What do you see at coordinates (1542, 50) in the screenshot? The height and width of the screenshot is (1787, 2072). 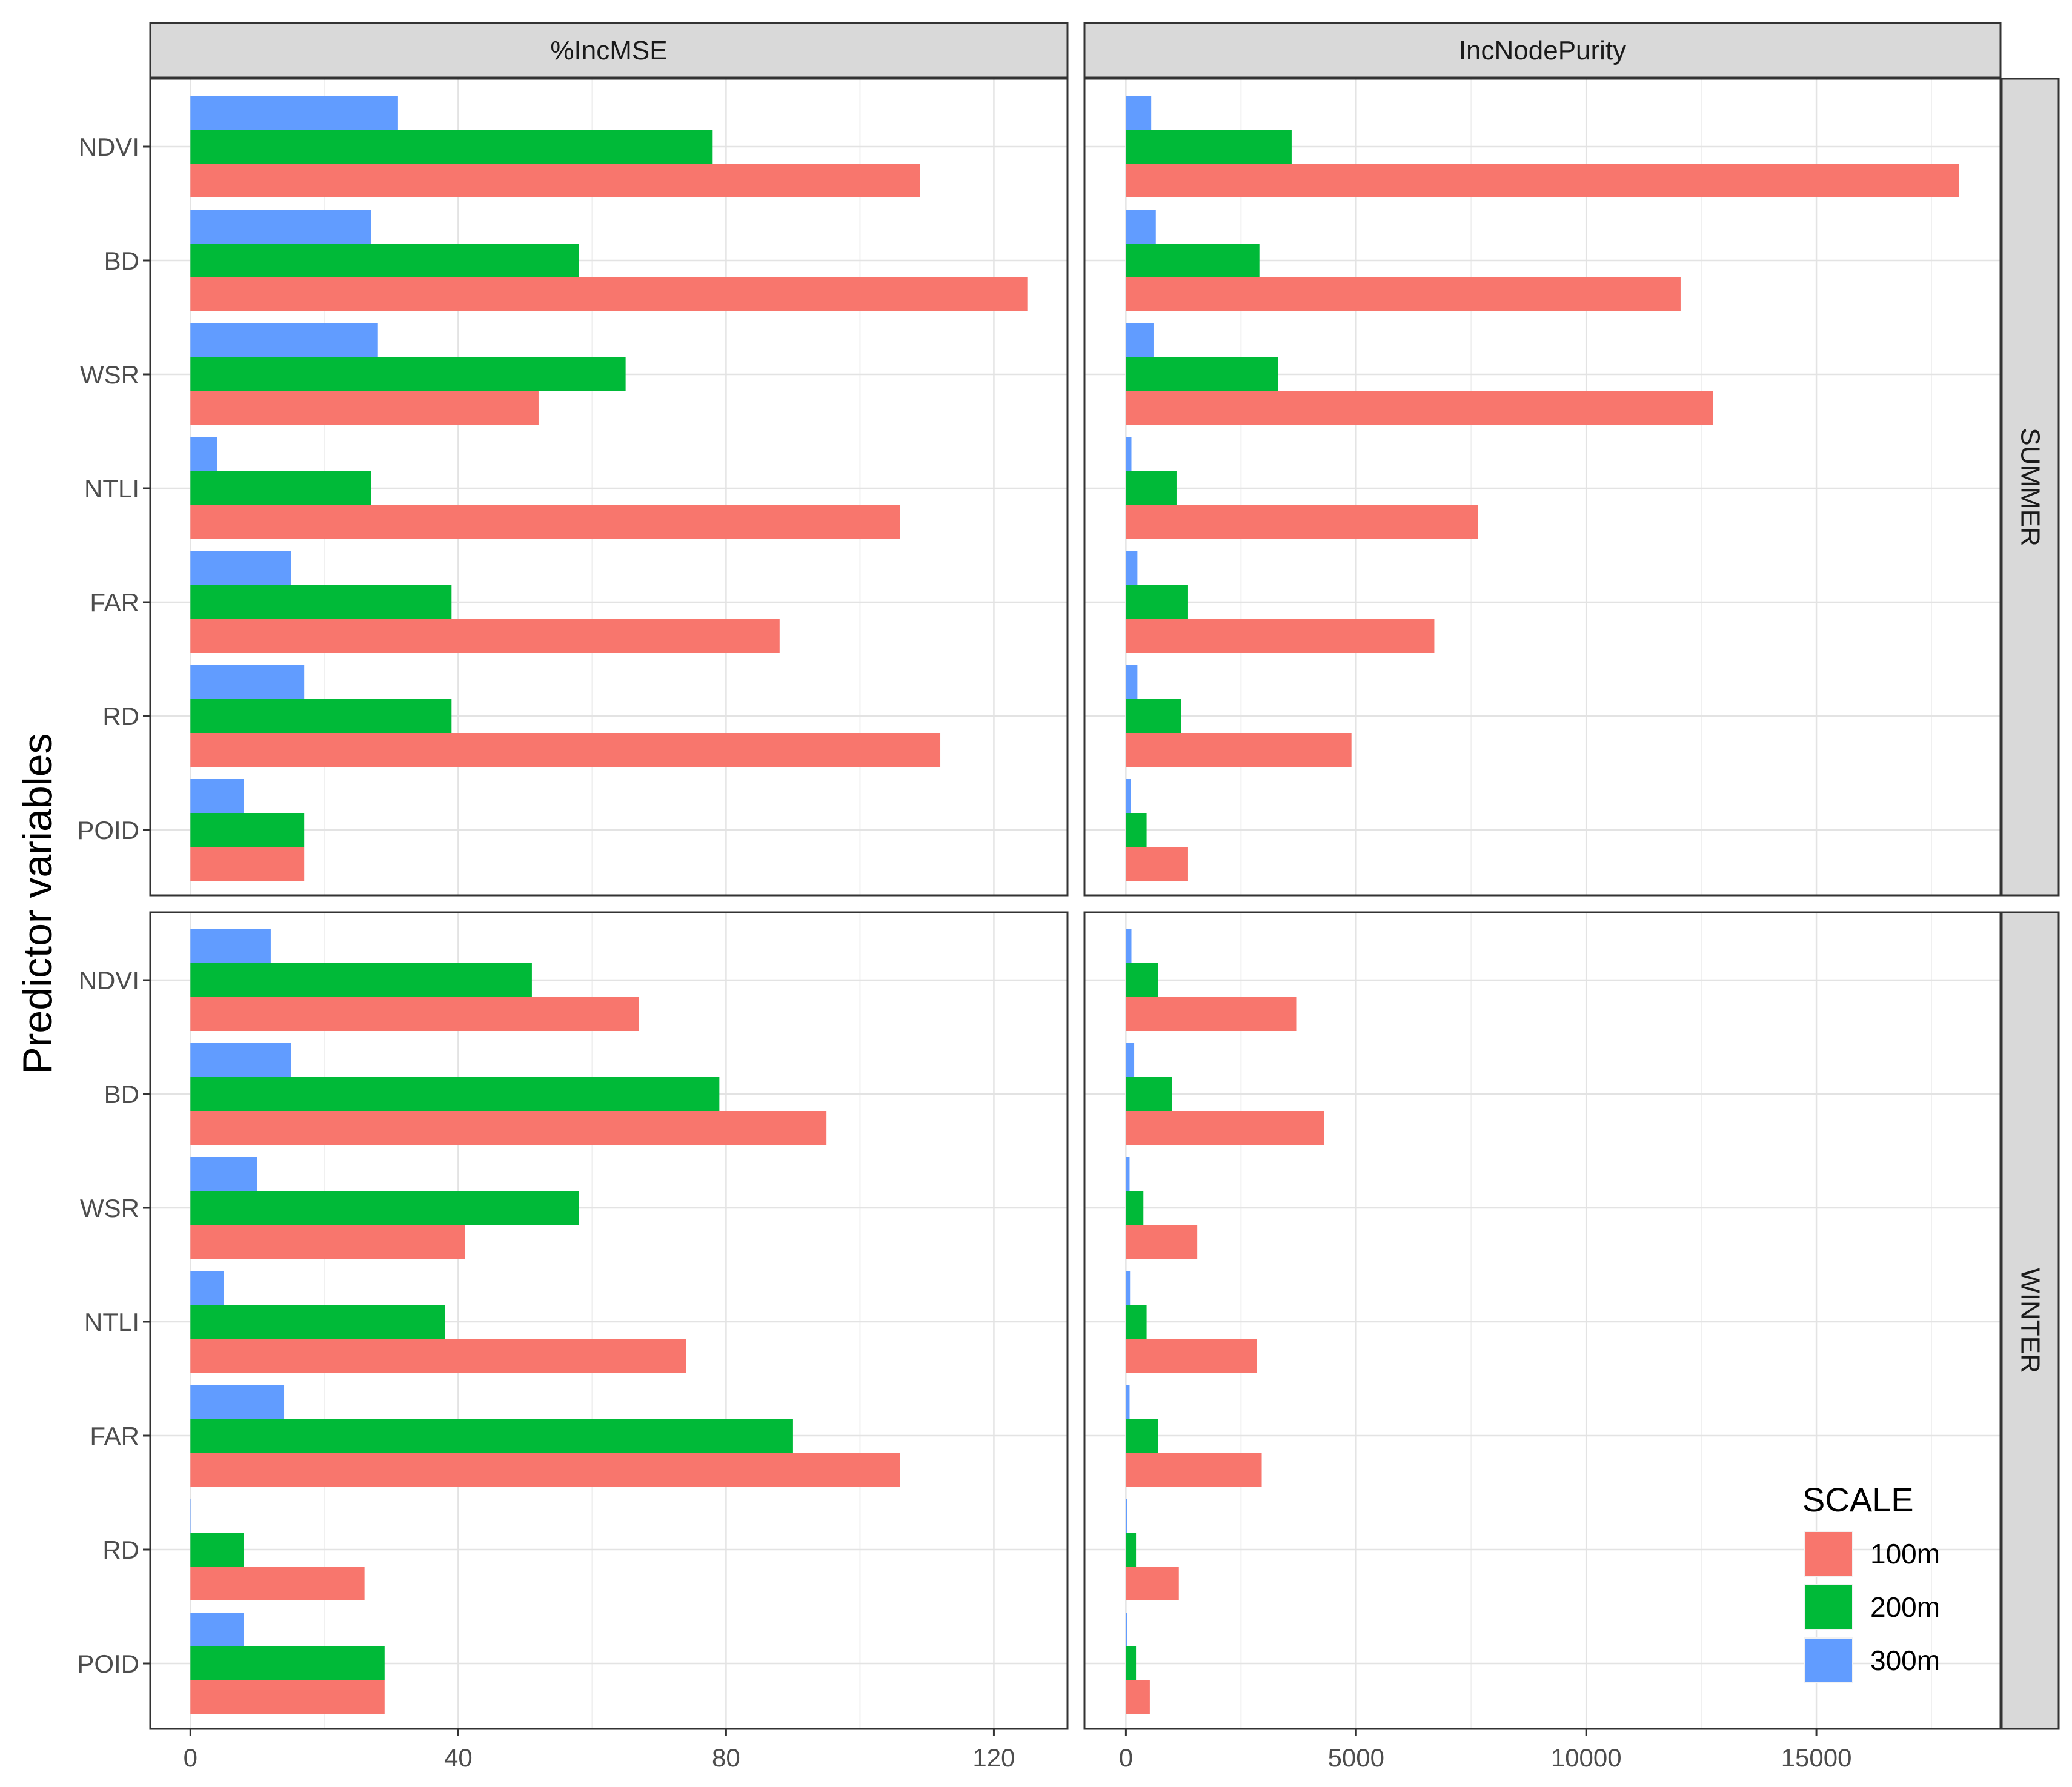 I see `strip-label-column-2: IncNodePurity` at bounding box center [1542, 50].